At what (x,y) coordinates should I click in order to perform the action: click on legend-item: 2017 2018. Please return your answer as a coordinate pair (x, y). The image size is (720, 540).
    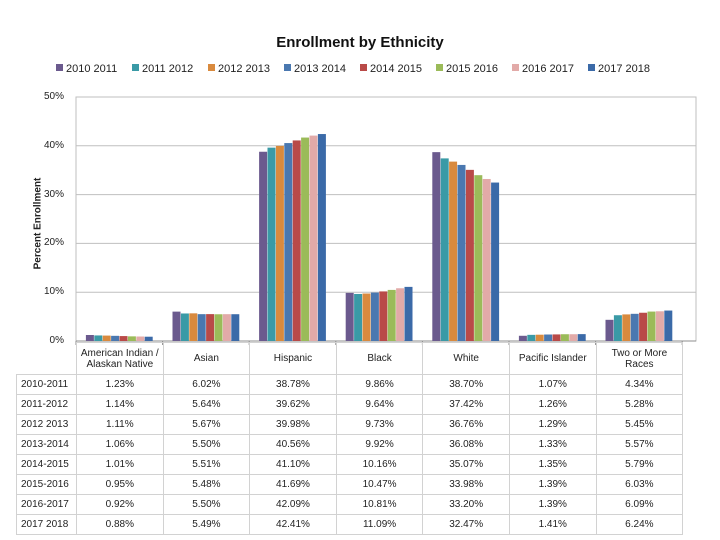
    Looking at the image, I should click on (619, 69).